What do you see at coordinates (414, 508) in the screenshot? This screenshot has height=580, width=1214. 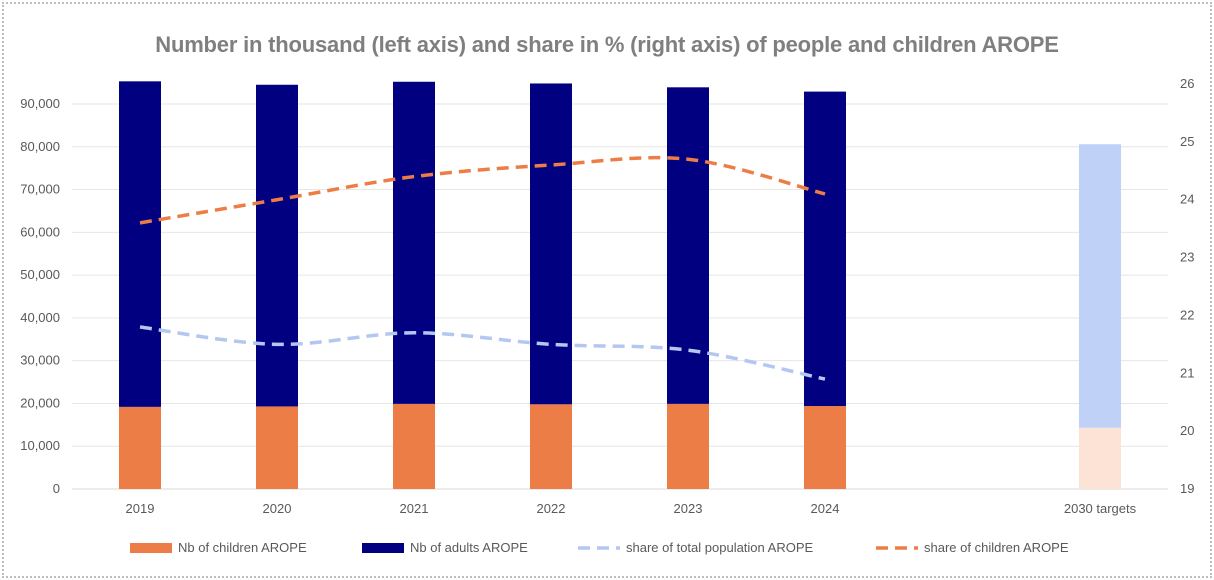 I see `x-axis-tick-label: 2021` at bounding box center [414, 508].